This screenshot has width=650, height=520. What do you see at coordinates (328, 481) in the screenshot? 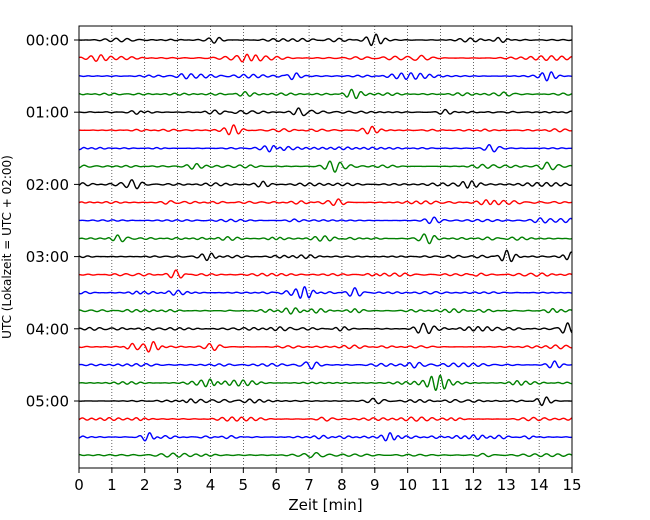
I see `x-axis-ticks: 0 1 2 3 4 5 6 7 8 9 10 11 12 13 14 15` at bounding box center [328, 481].